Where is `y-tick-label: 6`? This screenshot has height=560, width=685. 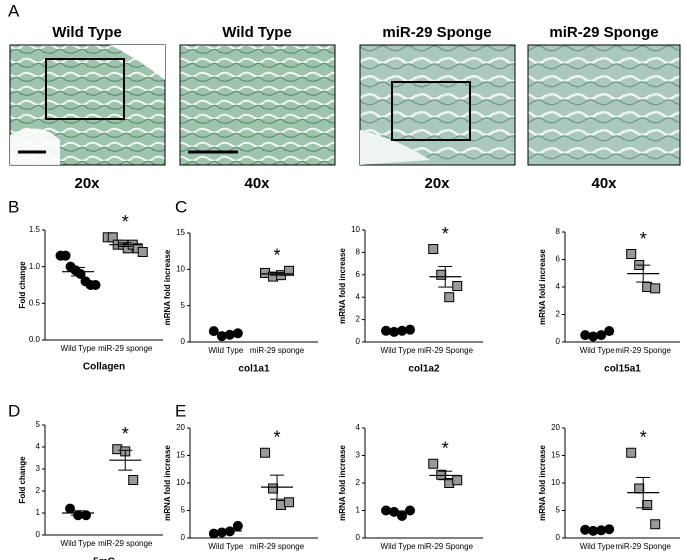
y-tick-label: 6 is located at coordinates (358, 274).